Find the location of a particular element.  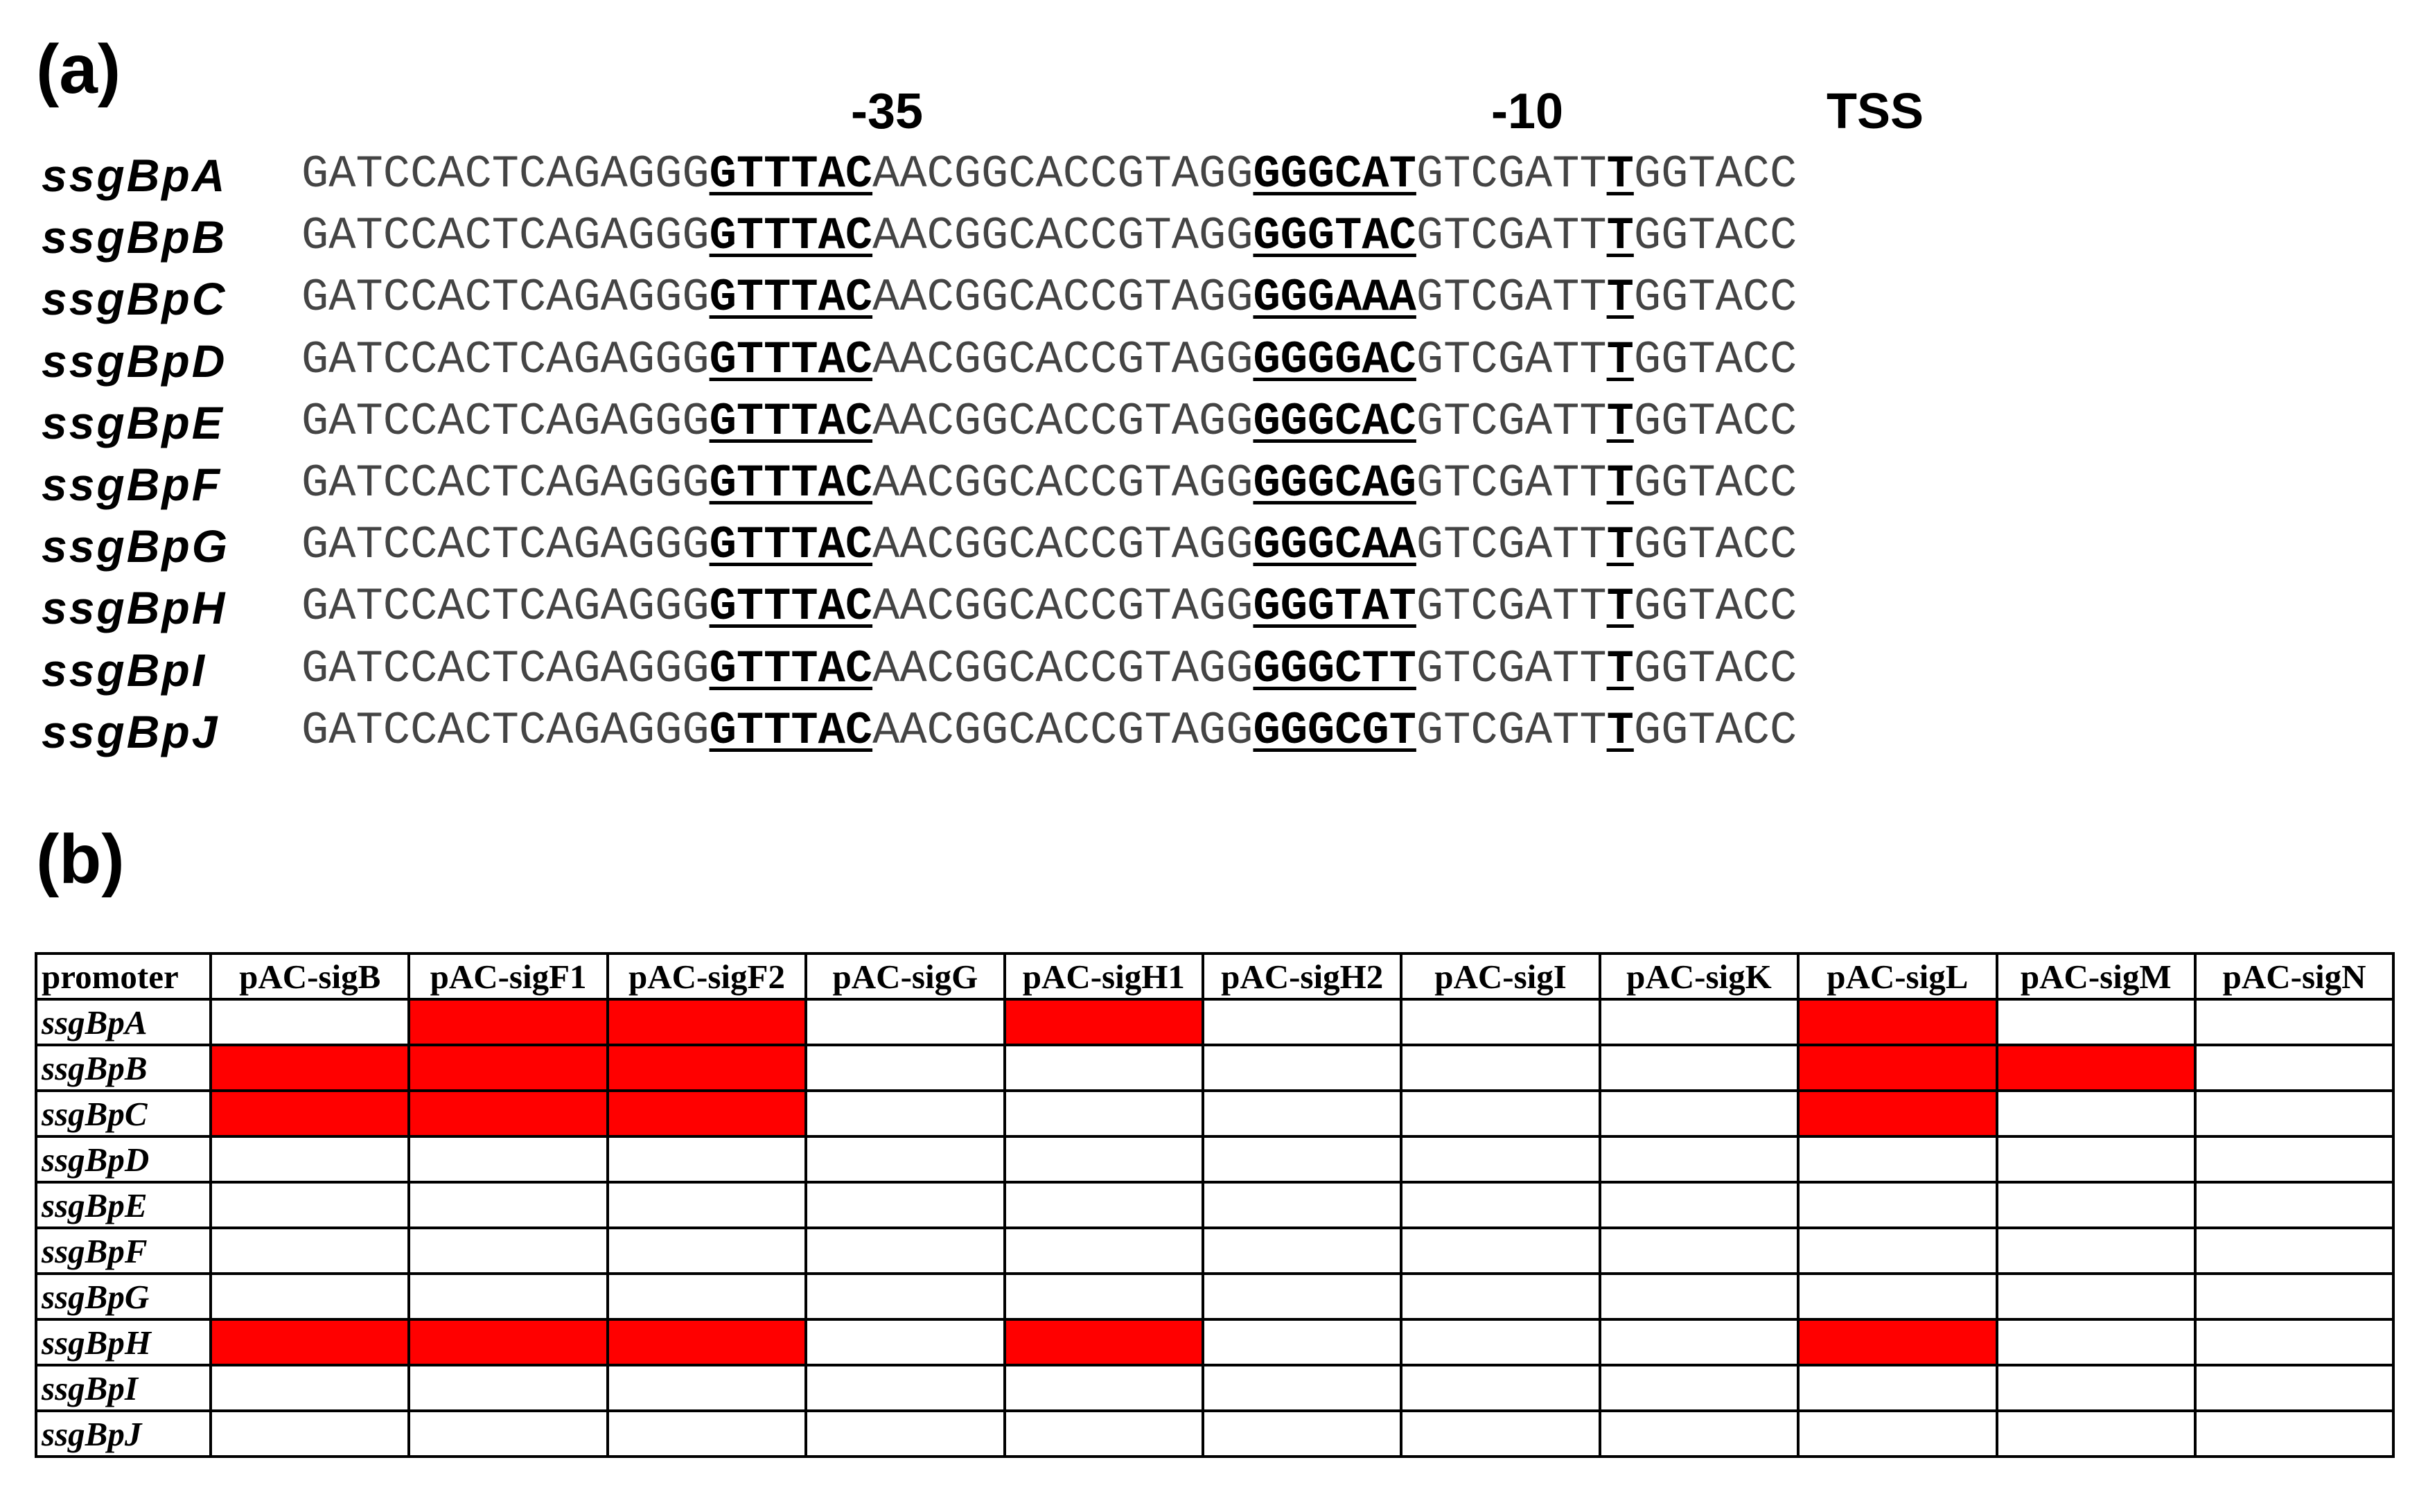

table-row: ssgBpG is located at coordinates (1215, 1296).